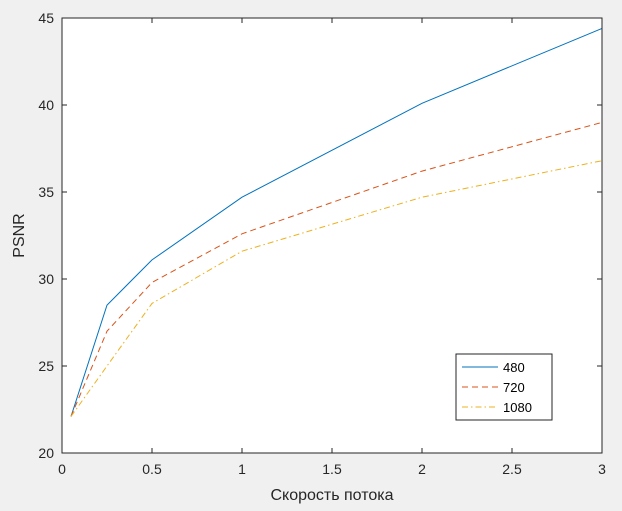 The width and height of the screenshot is (622, 511). I want to click on y-tick-label: 20, so click(46, 453).